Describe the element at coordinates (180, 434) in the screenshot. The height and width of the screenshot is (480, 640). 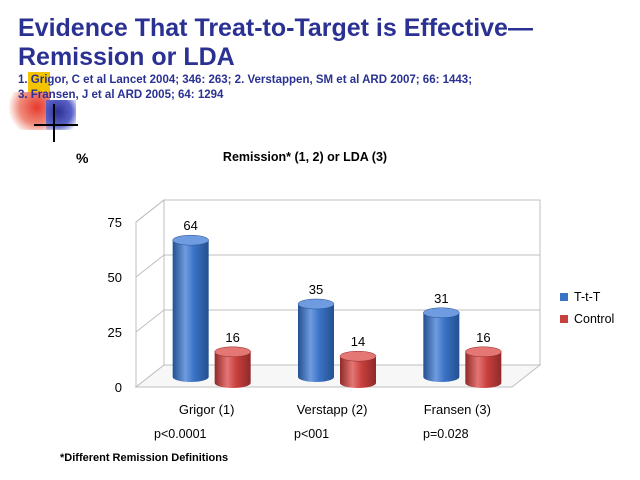
I see `p-value-grigor: p<0.0001` at that location.